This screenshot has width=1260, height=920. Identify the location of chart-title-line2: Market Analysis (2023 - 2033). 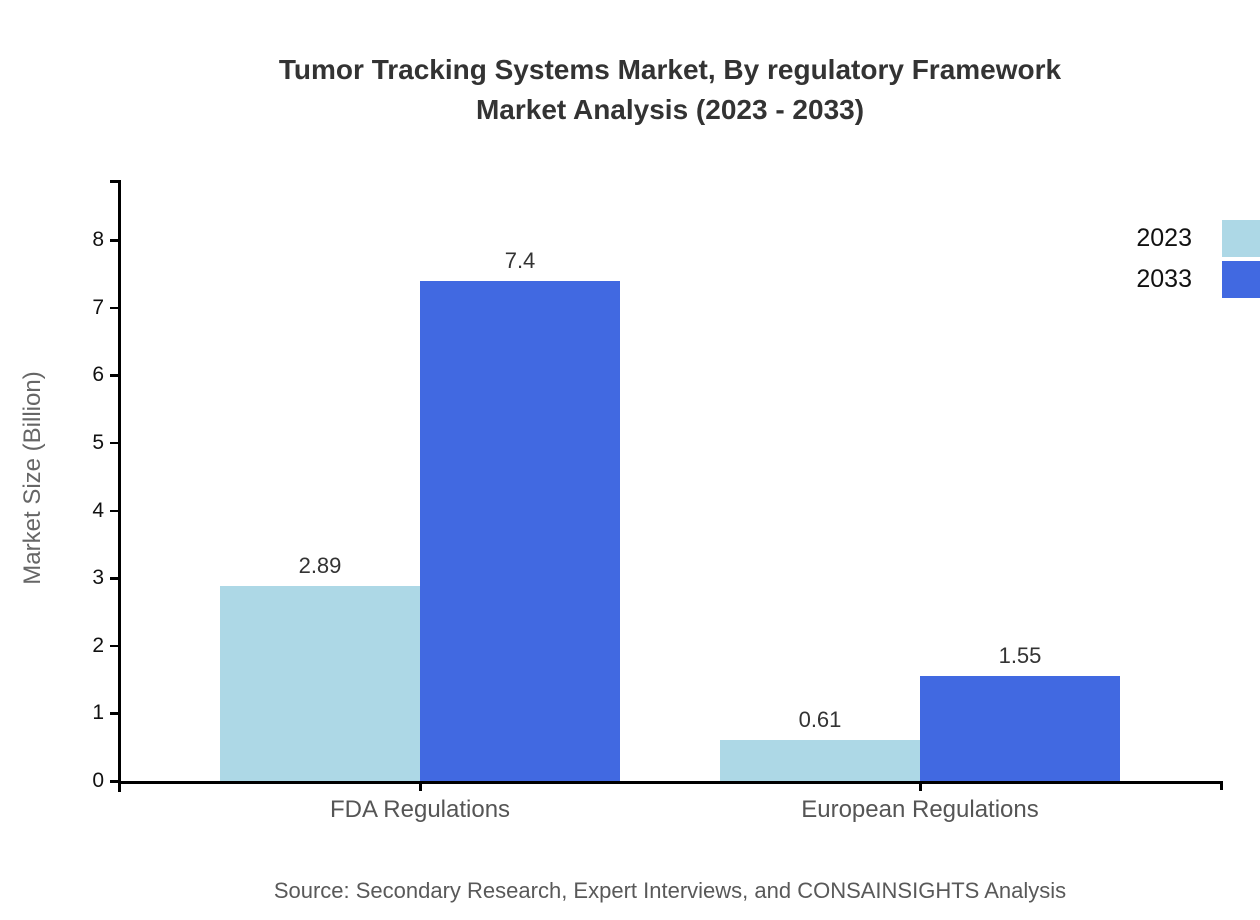
(670, 109).